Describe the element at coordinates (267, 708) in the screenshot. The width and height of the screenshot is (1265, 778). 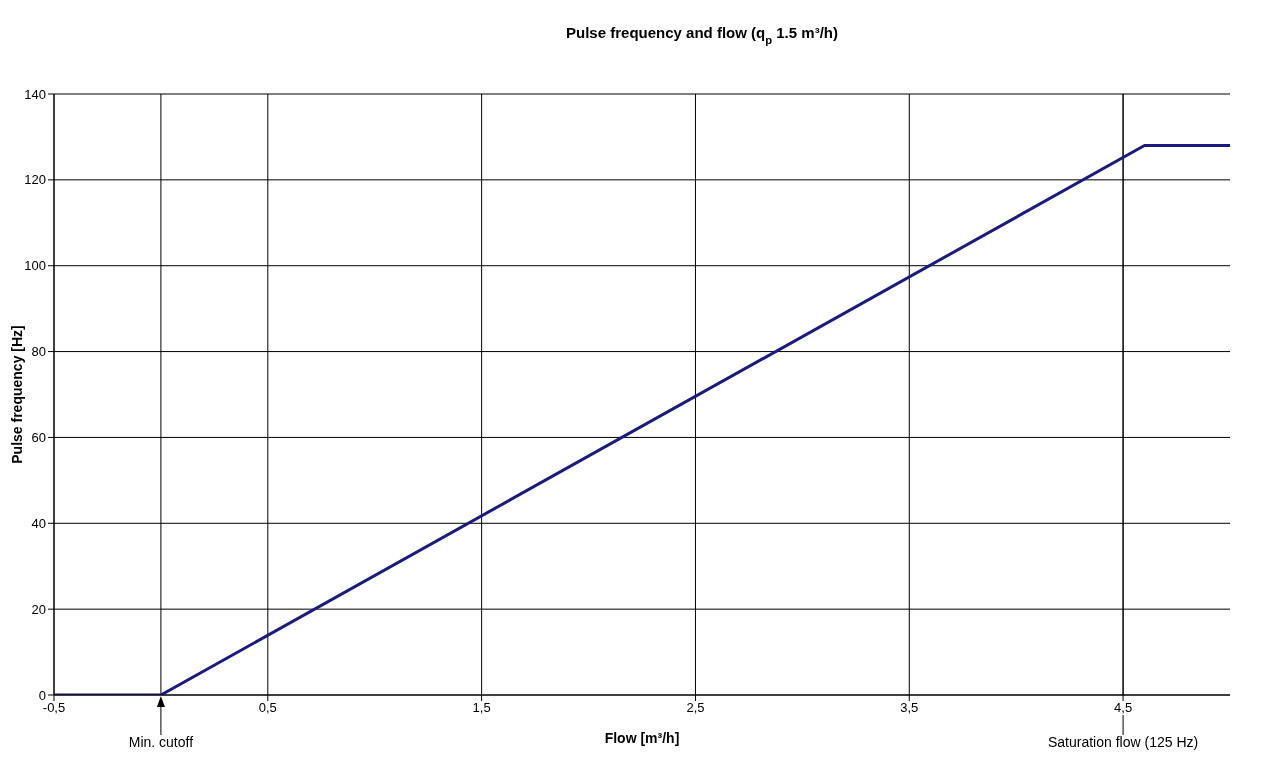
I see `x-tick-label: 0,5` at that location.